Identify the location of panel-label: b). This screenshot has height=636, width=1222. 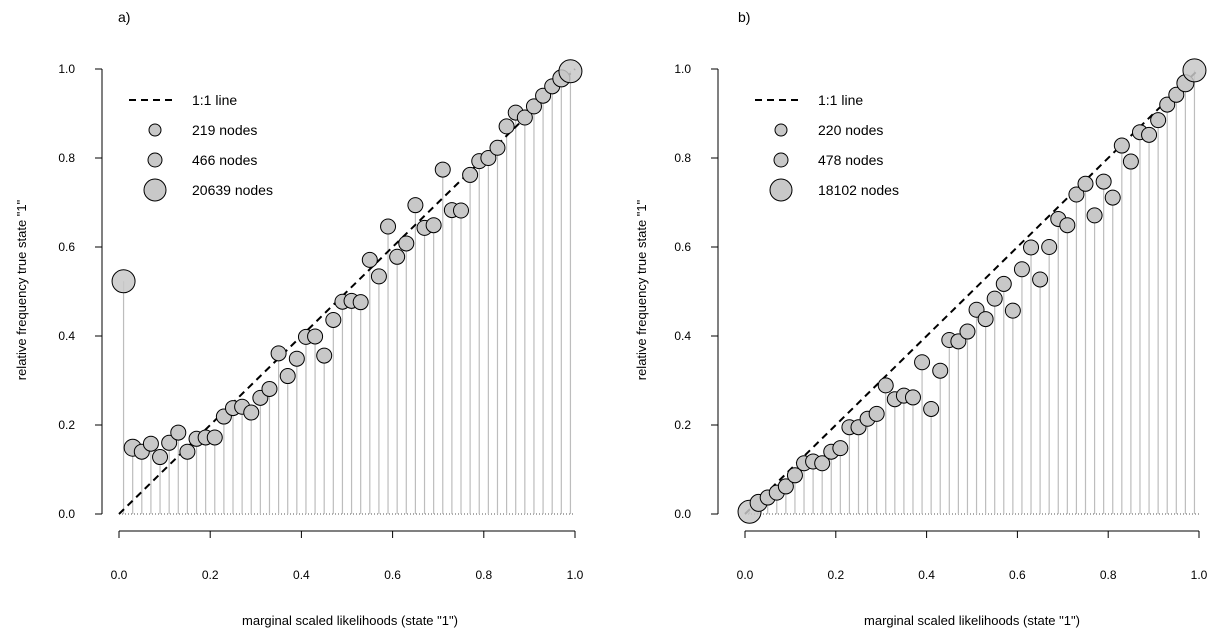
(744, 17).